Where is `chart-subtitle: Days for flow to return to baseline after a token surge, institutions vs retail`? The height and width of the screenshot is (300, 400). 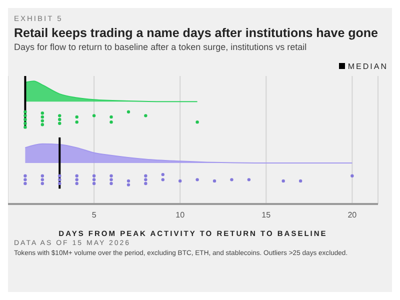 chart-subtitle: Days for flow to return to baseline after a token surge, institutions vs retail is located at coordinates (161, 47).